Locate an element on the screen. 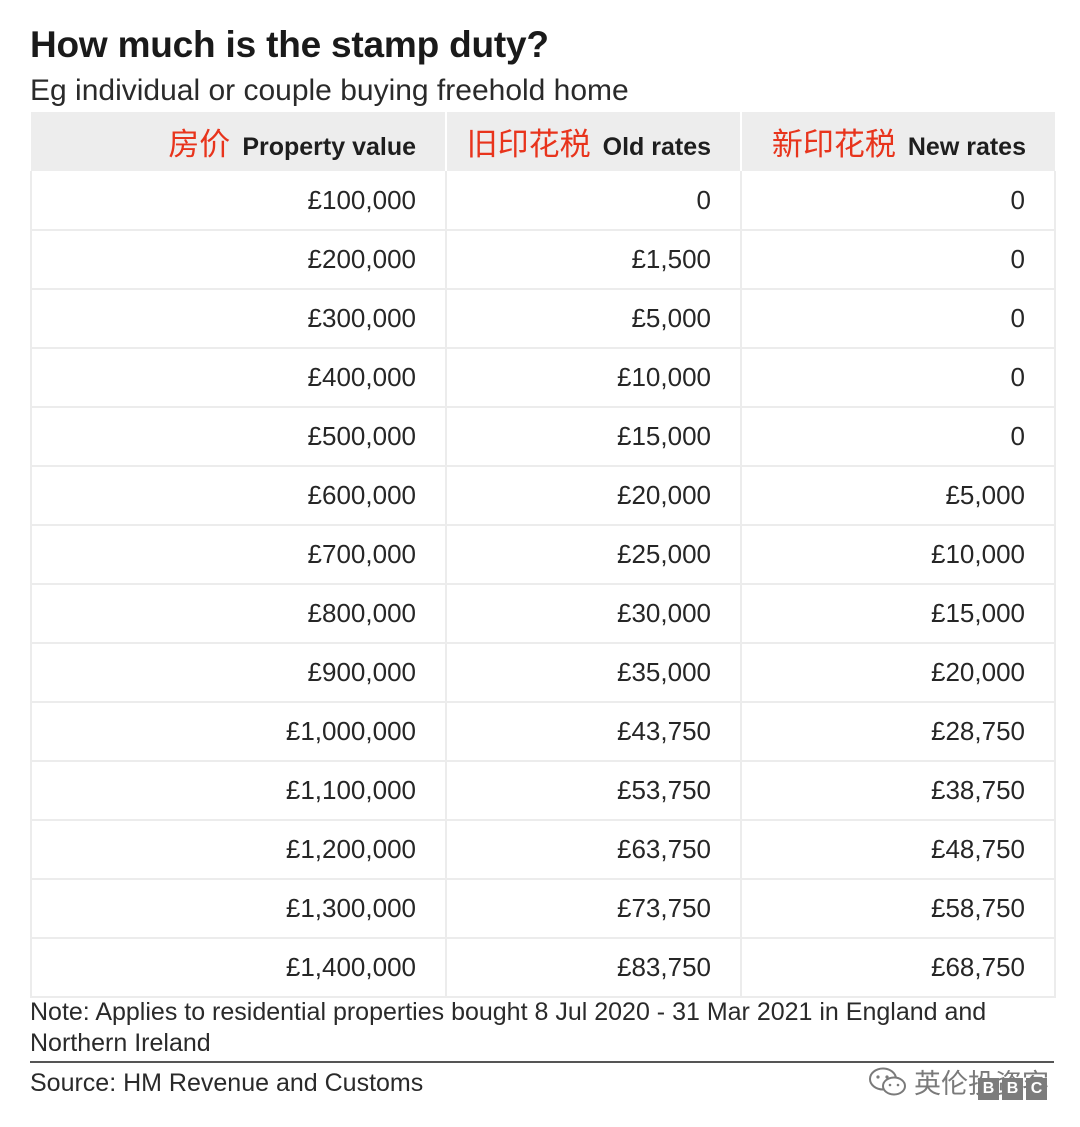 This screenshot has width=1080, height=1127. header-cn-label: 旧印花税 is located at coordinates (528, 145).